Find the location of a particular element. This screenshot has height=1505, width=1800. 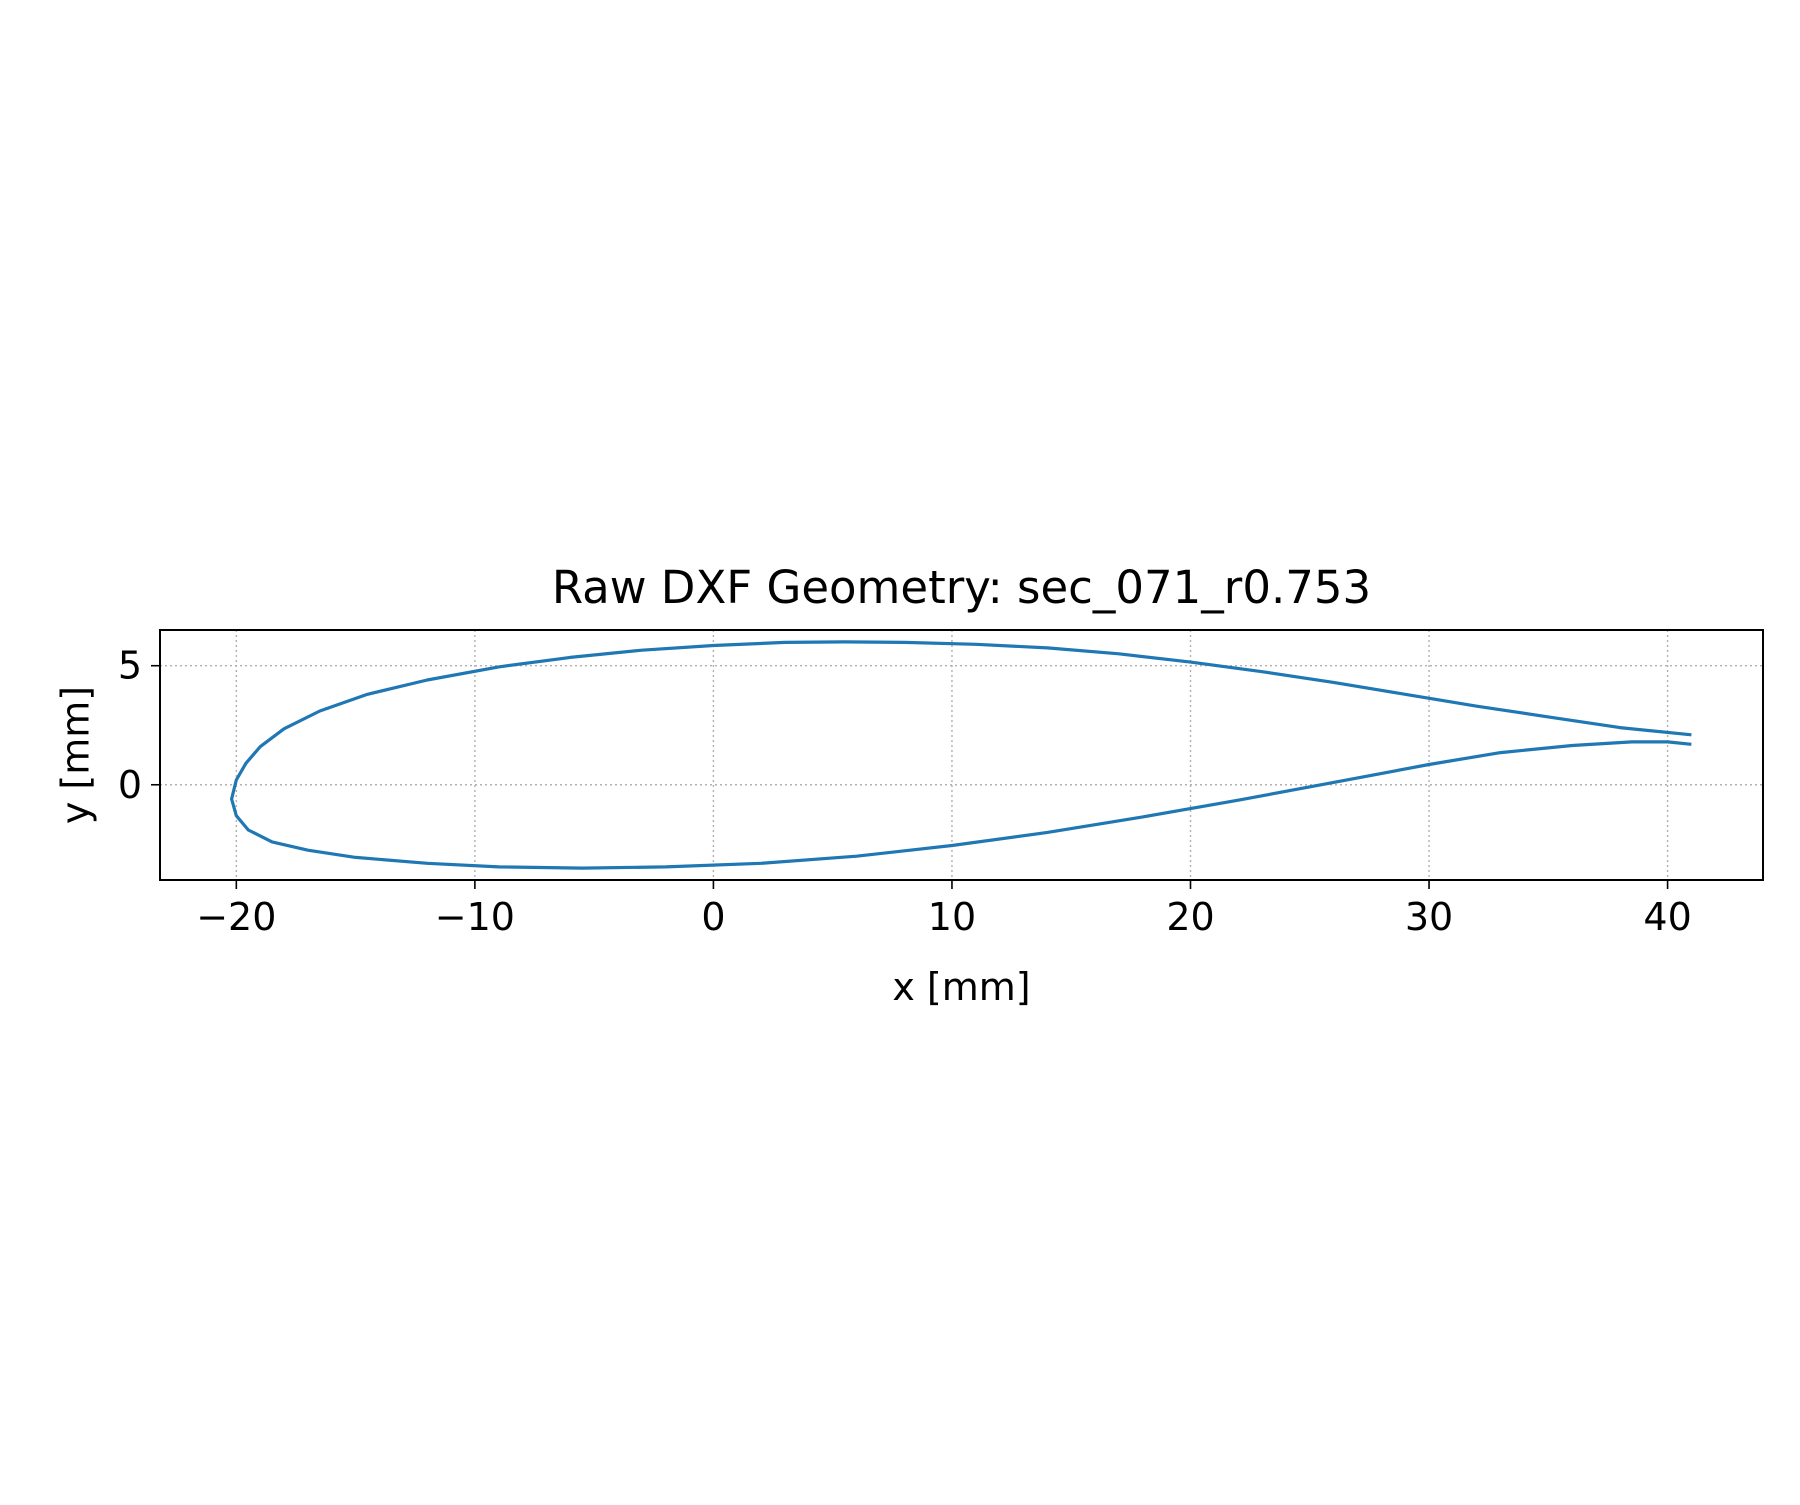

x-tick-label: −10 is located at coordinates (475, 917).